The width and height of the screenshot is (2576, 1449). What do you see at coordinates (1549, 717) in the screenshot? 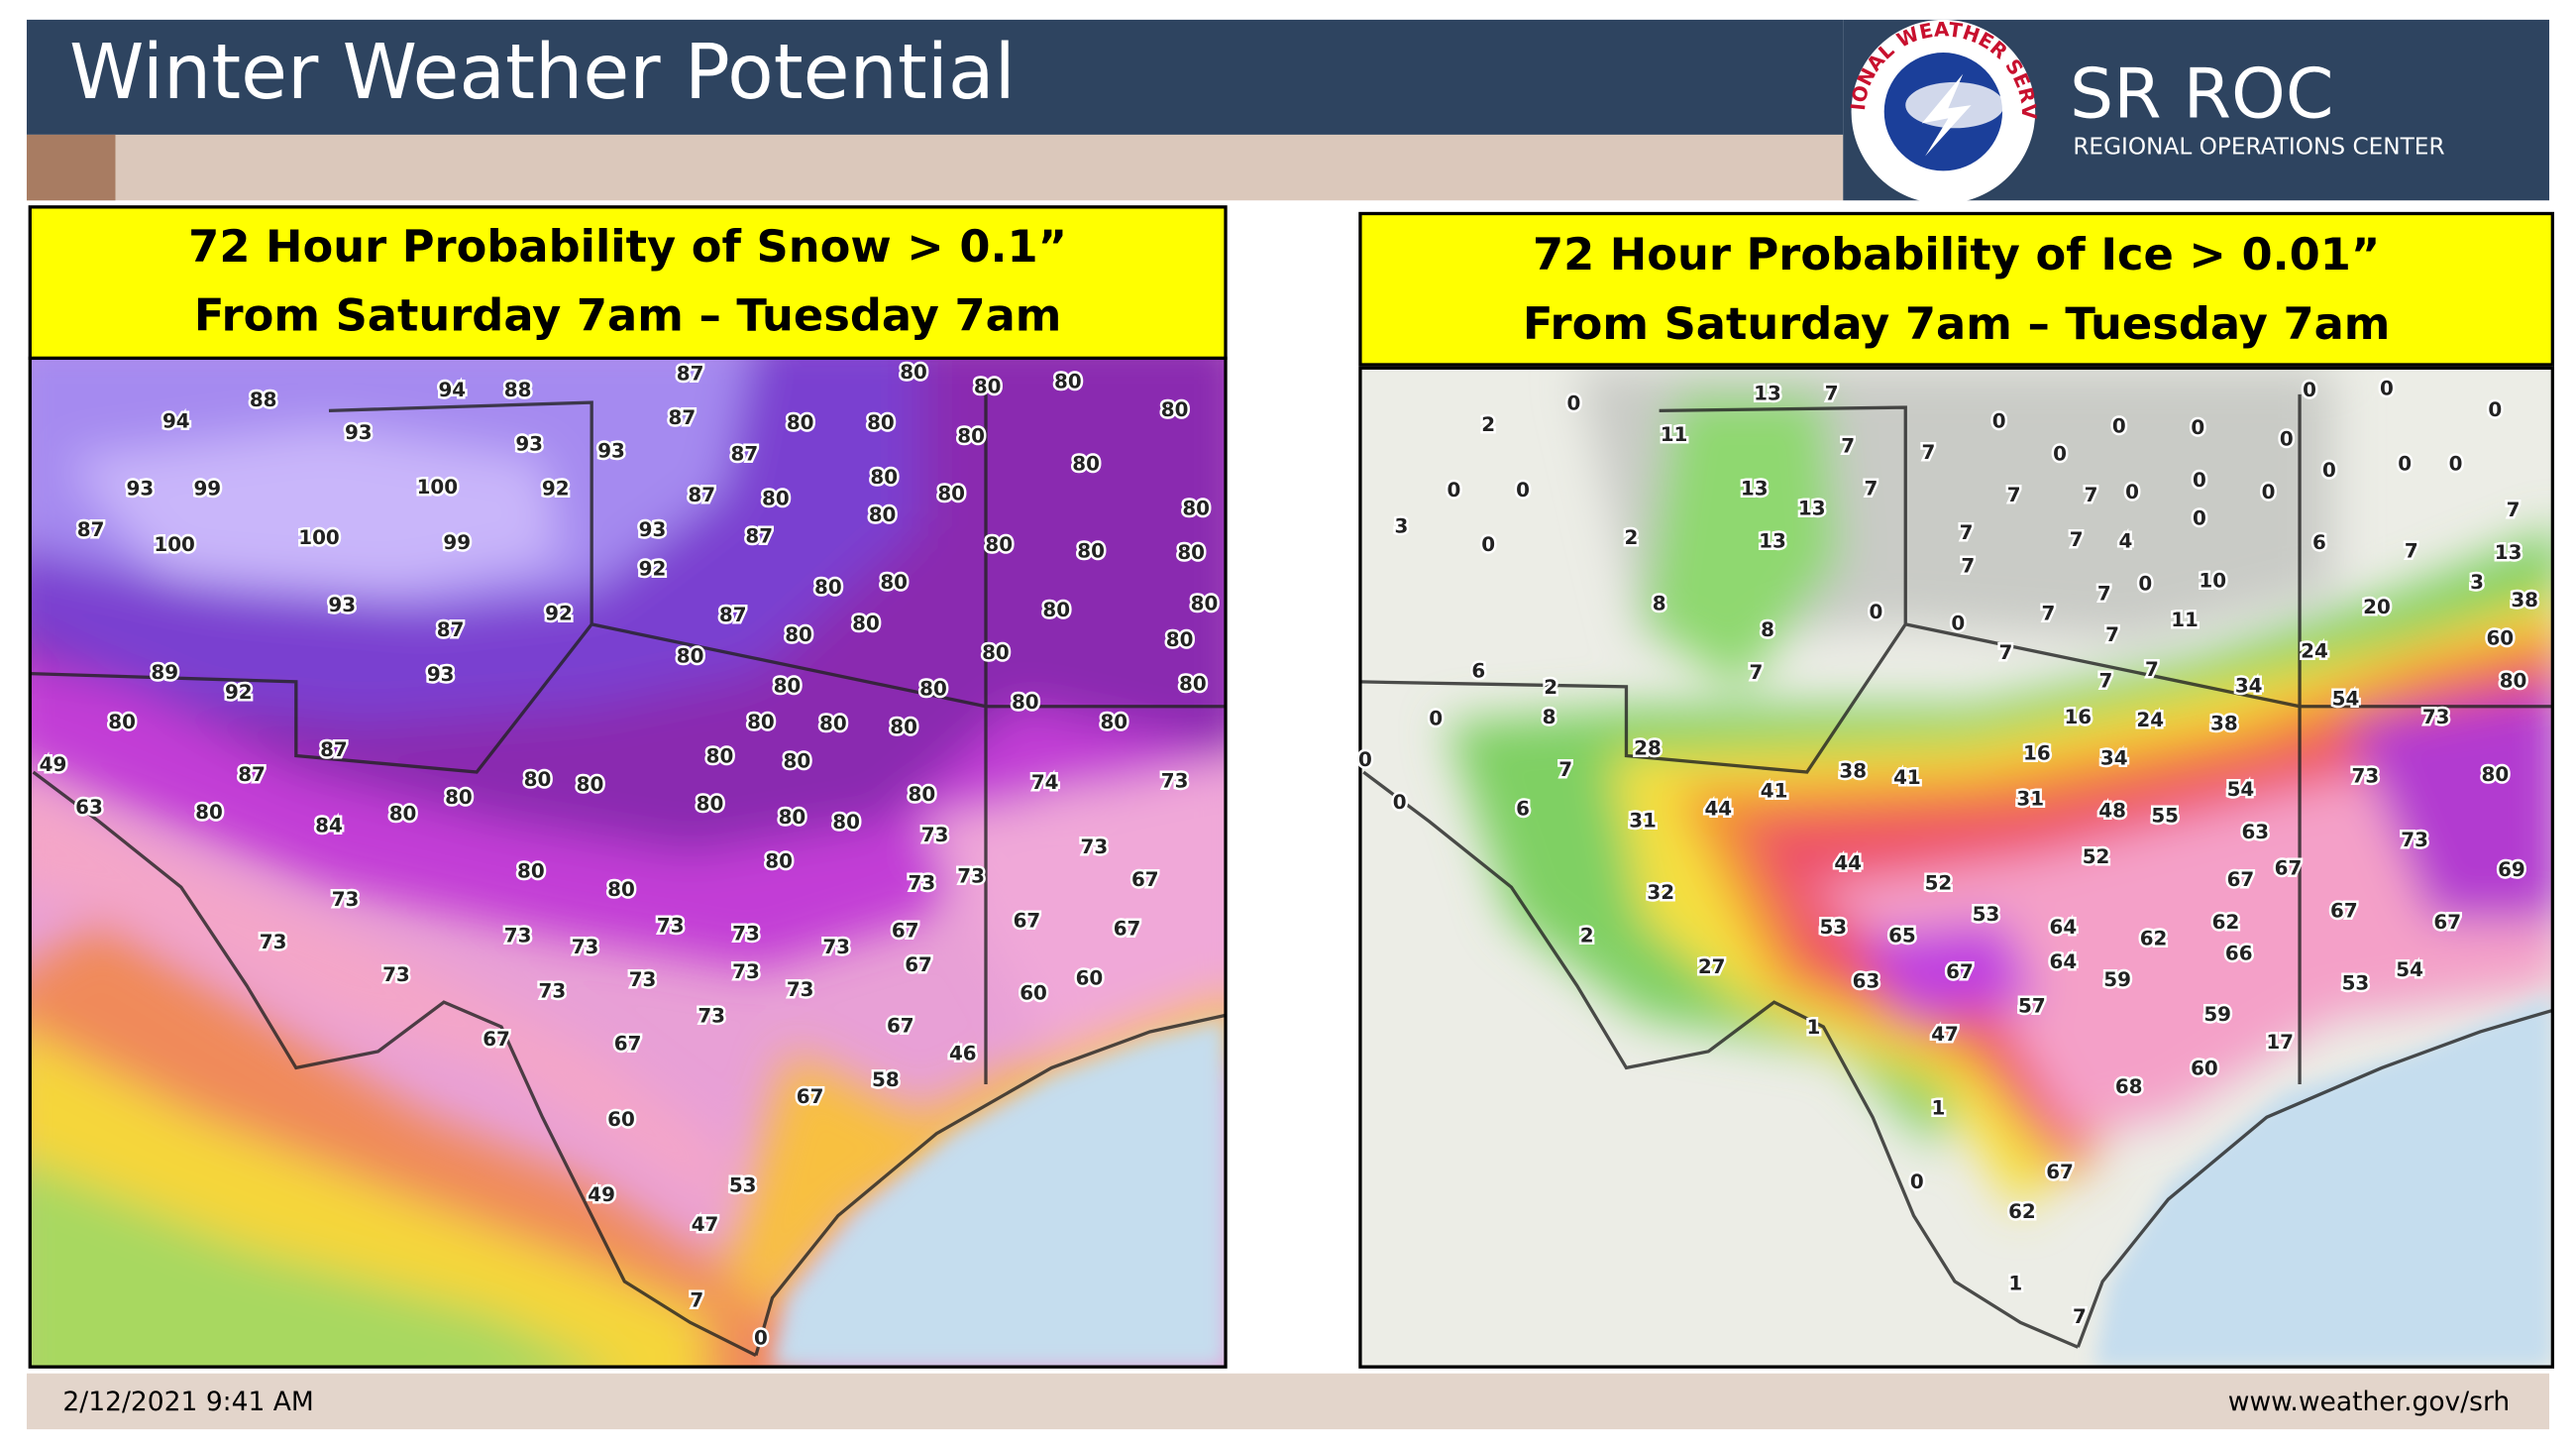
I see `map-label: 8` at bounding box center [1549, 717].